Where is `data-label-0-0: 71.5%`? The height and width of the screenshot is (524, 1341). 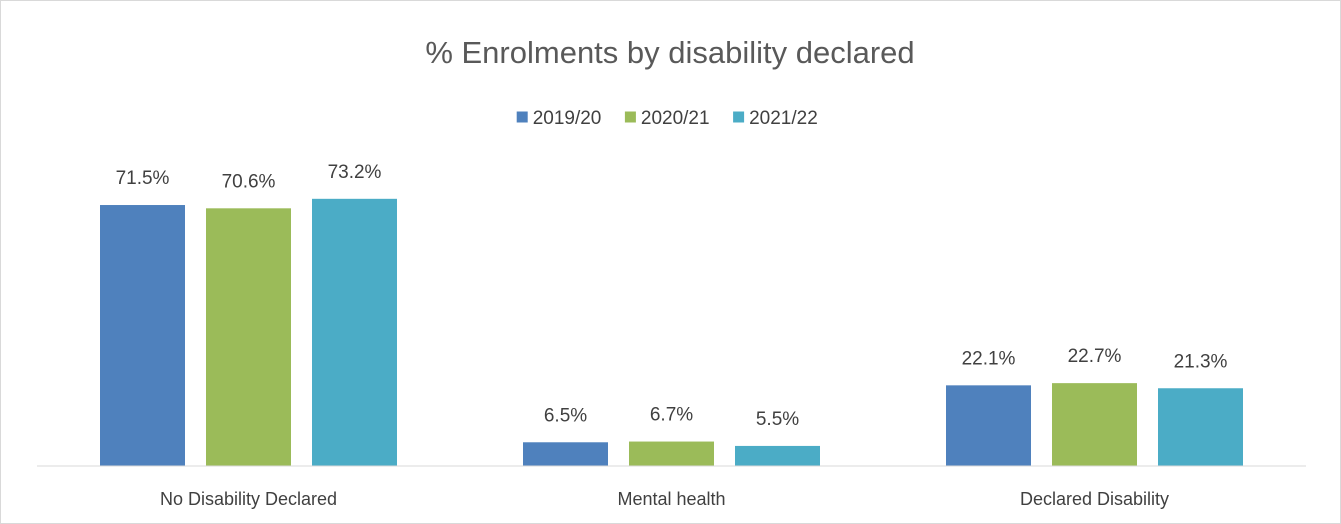 data-label-0-0: 71.5% is located at coordinates (143, 178).